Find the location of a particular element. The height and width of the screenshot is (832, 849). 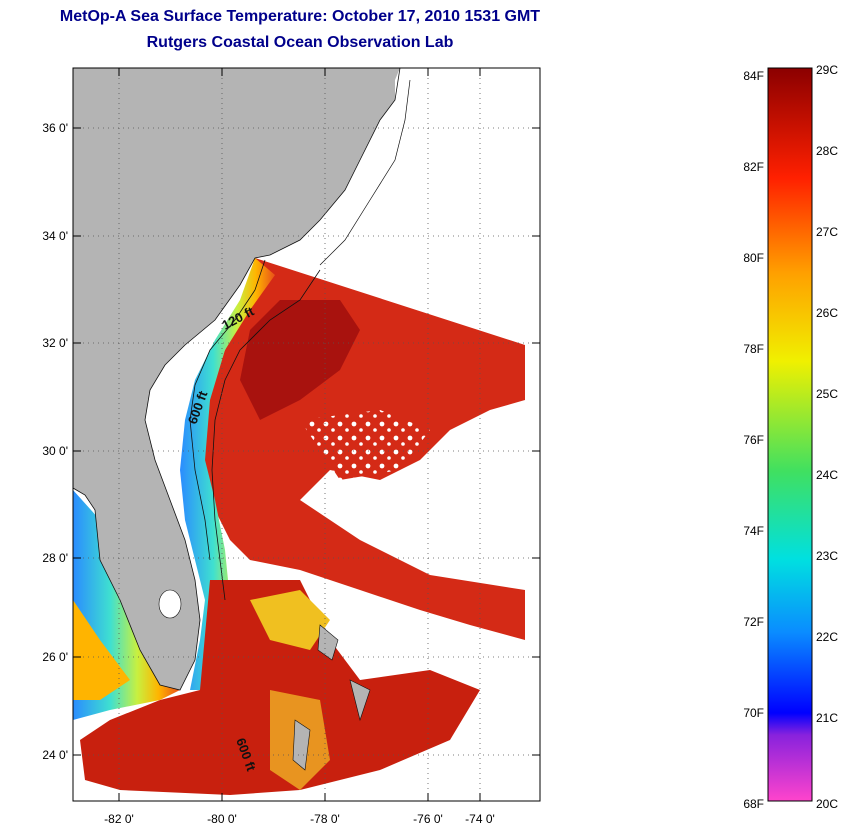

fahrenheit-label: 76F is located at coordinates (753, 440).